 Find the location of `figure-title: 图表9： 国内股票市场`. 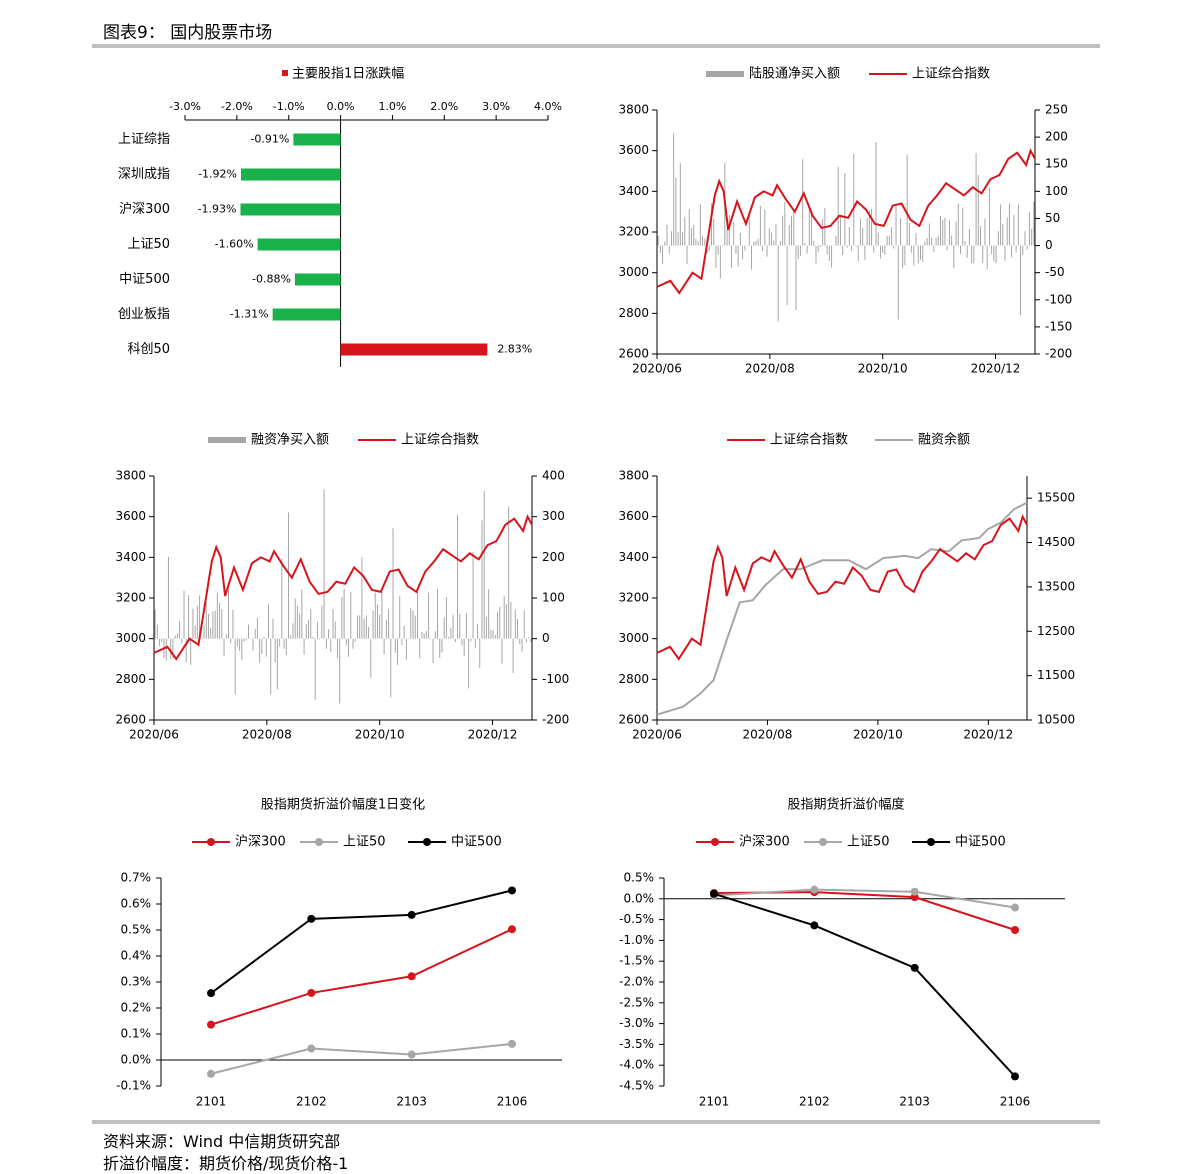

figure-title: 图表9： 国内股票市场 is located at coordinates (188, 33).